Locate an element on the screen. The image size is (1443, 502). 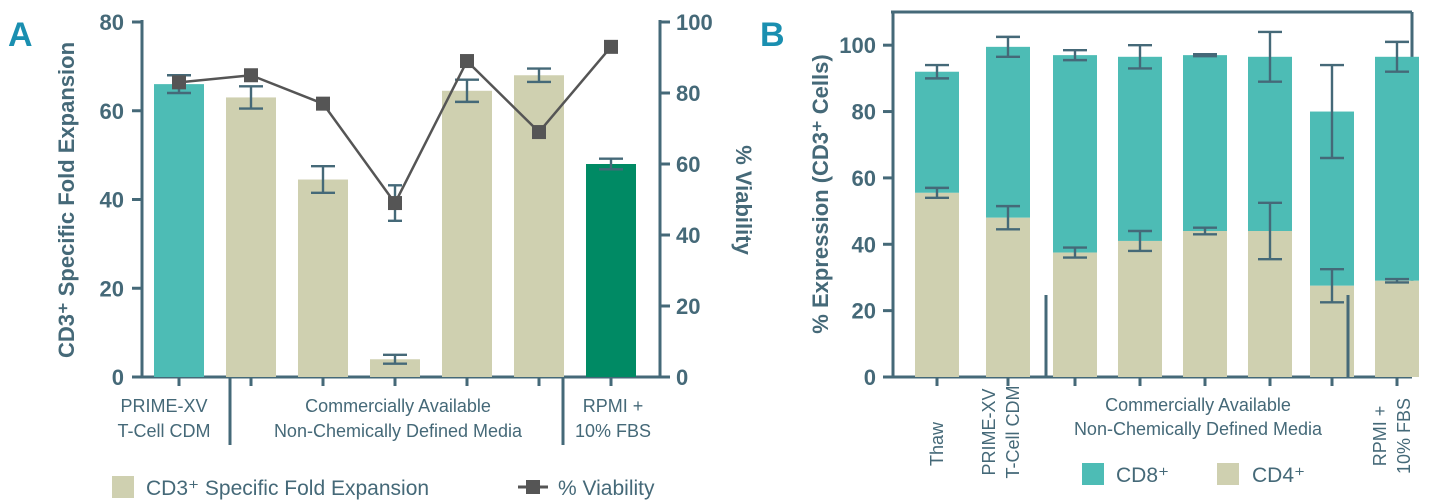
a-right-tick-label: 40 is located at coordinates (688, 235).